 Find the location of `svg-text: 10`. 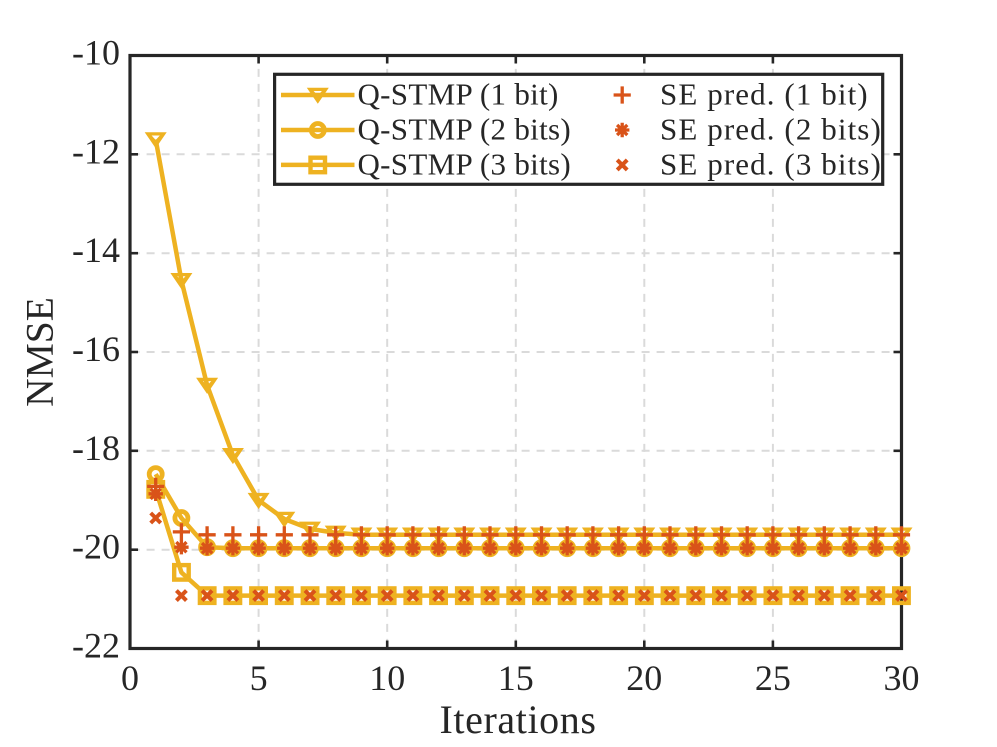

svg-text: 10 is located at coordinates (387, 678).